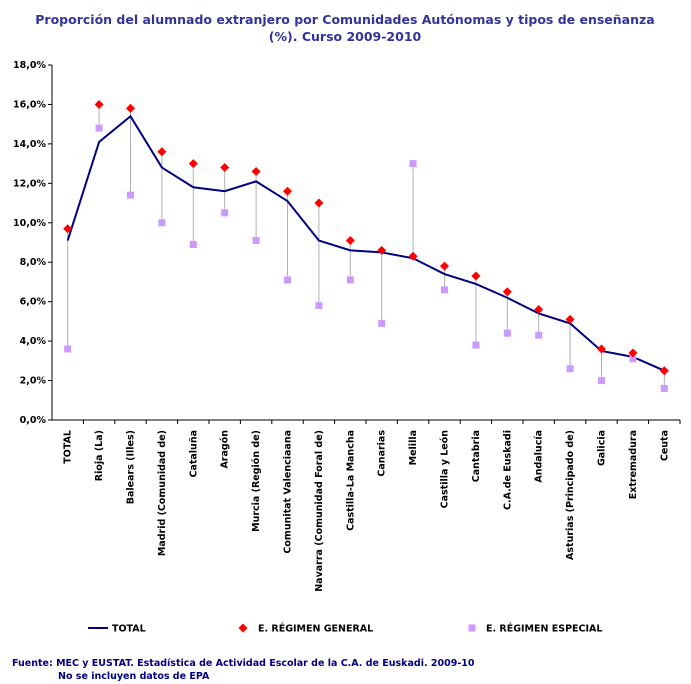 The height and width of the screenshot is (684, 691). I want to click on x-tick-label: Castilla y León, so click(445, 469).